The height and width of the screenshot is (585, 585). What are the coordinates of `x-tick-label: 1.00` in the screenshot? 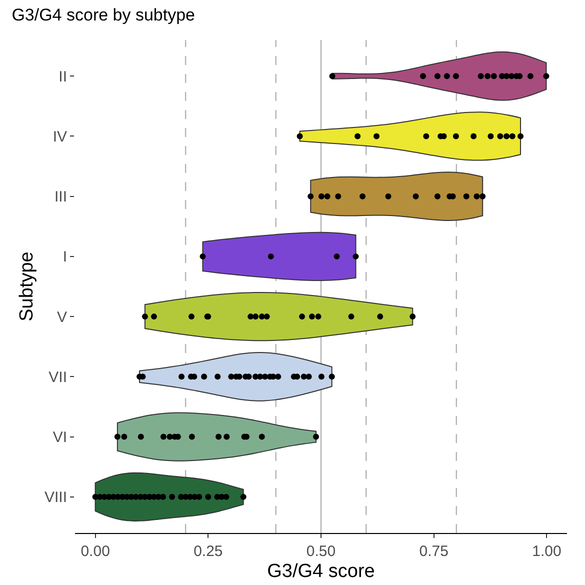 It's located at (547, 551).